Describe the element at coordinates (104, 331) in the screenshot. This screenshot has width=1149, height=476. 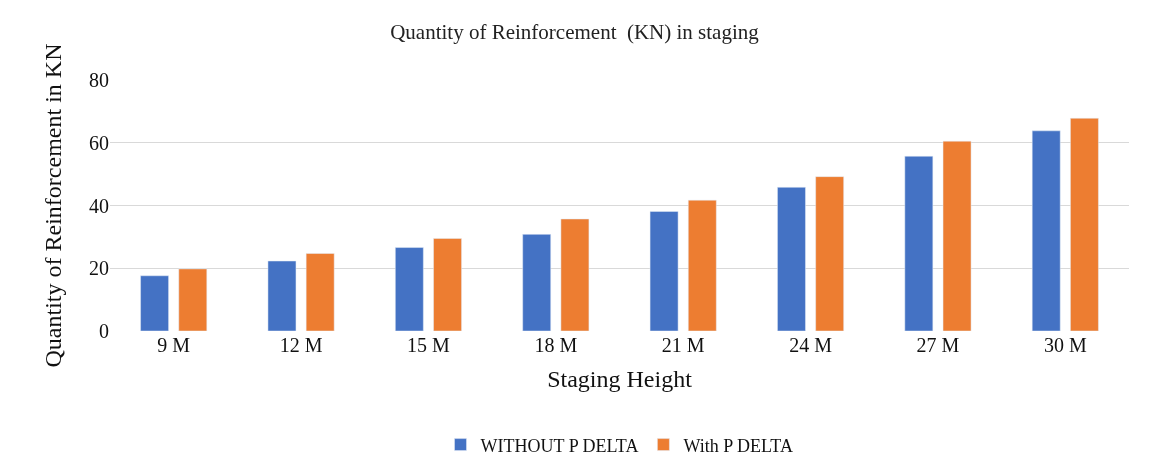
I see `y-tick-label: 0` at that location.